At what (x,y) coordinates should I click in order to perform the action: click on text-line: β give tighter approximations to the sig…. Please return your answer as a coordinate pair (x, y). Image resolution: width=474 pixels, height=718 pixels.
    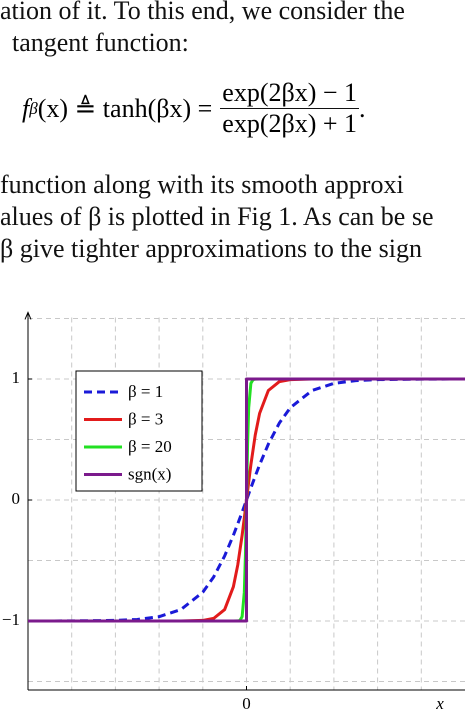
    Looking at the image, I should click on (211, 248).